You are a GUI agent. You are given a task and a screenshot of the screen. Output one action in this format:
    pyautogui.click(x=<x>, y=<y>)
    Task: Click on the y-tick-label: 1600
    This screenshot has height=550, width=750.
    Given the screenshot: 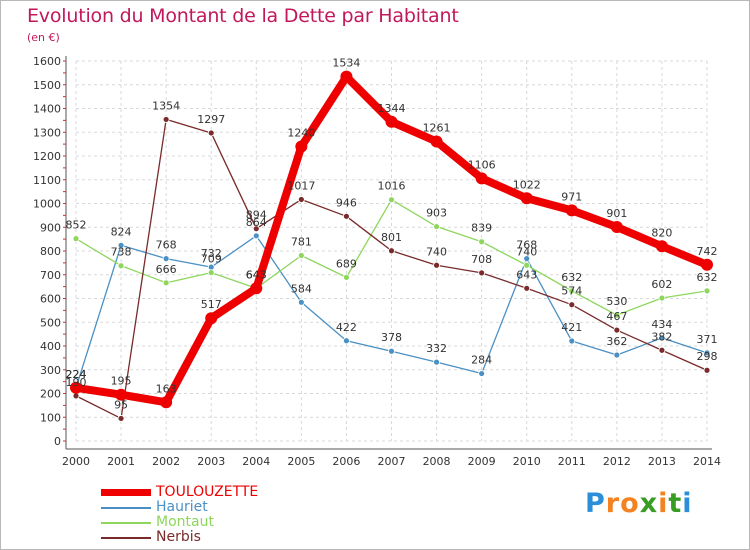 What is the action you would take?
    pyautogui.click(x=47, y=61)
    